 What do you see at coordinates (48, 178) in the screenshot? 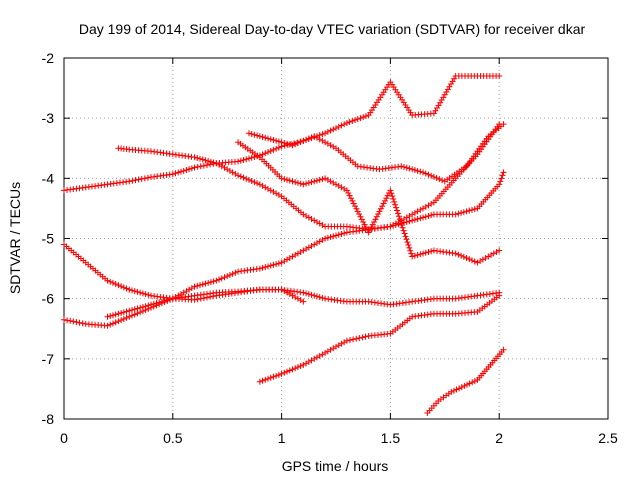
I see `y-tick-label: -4` at bounding box center [48, 178].